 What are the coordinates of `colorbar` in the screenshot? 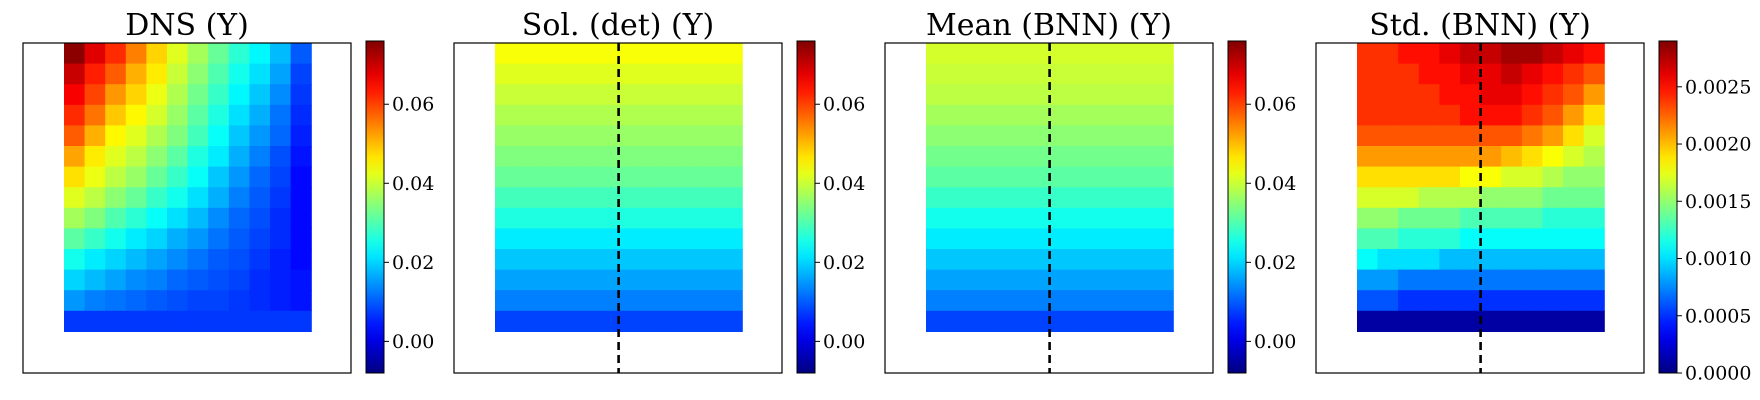 It's located at (1668, 207).